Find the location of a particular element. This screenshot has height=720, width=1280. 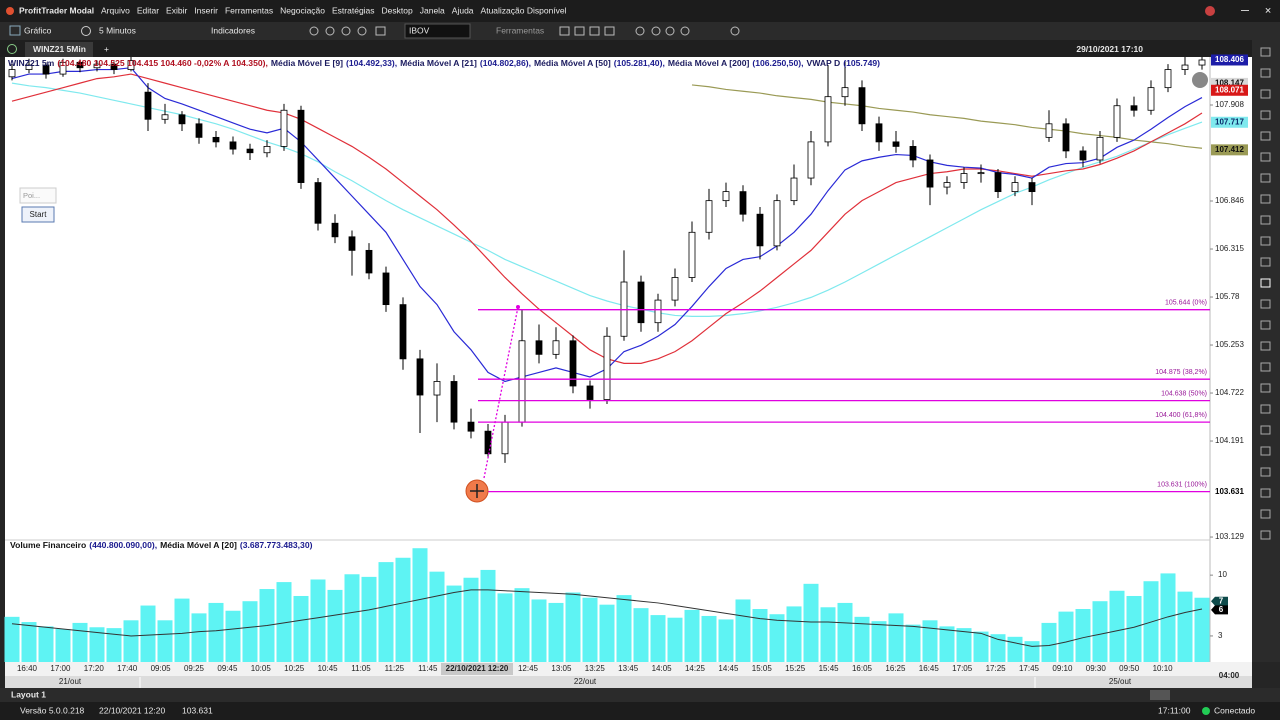

menu-item: Editar is located at coordinates (148, 10).